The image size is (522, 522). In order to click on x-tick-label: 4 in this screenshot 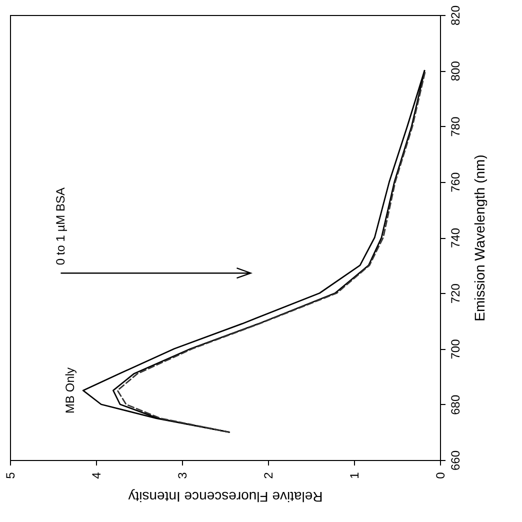, I will do `click(97, 475)`.